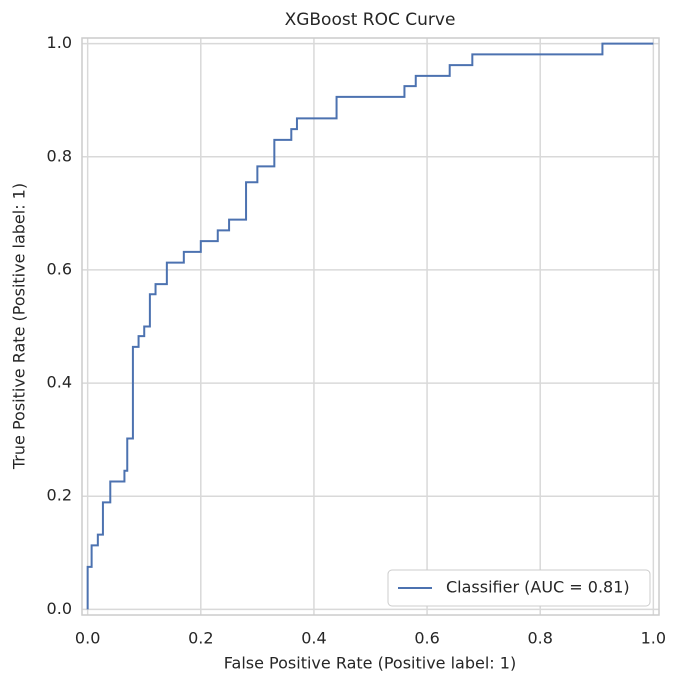 The height and width of the screenshot is (688, 679). I want to click on x-tick-label: 0.0, so click(87, 638).